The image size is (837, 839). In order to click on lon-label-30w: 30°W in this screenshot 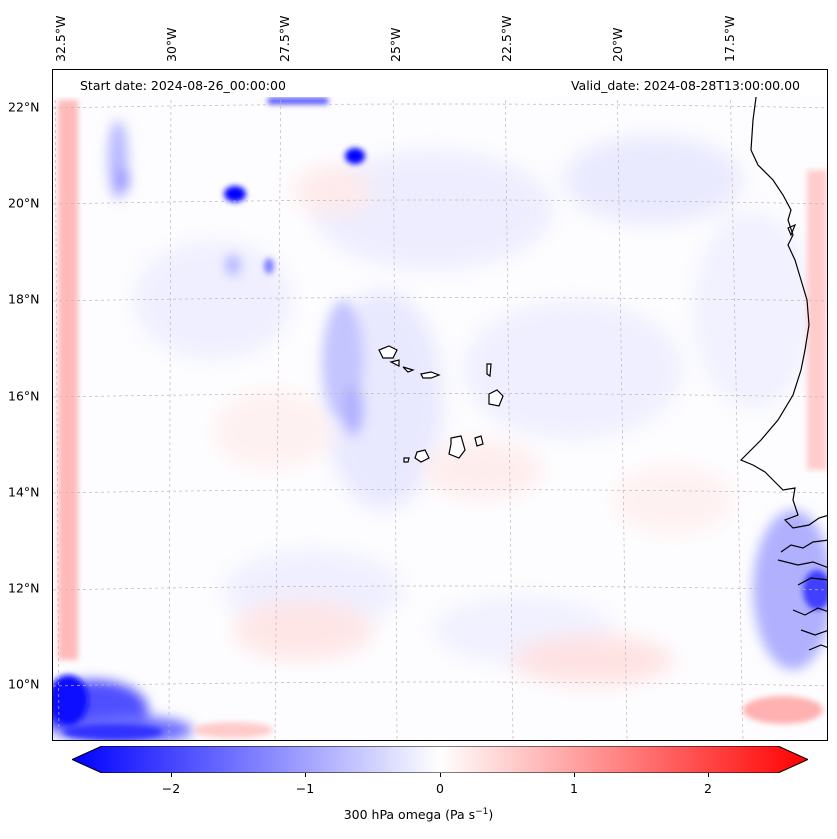, I will do `click(171, 44)`.